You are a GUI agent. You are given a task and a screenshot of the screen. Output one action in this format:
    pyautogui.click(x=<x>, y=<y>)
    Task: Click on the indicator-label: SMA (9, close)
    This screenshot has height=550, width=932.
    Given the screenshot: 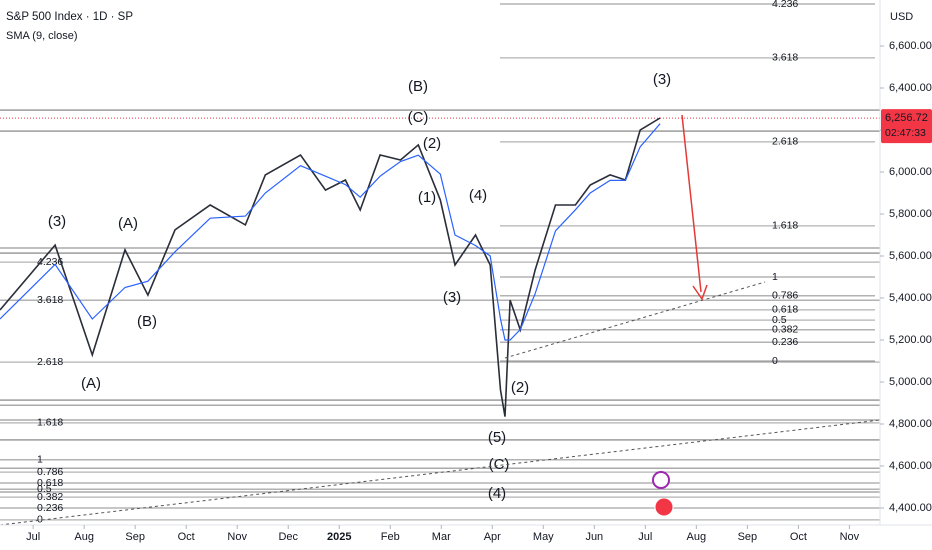 What is the action you would take?
    pyautogui.click(x=42, y=36)
    